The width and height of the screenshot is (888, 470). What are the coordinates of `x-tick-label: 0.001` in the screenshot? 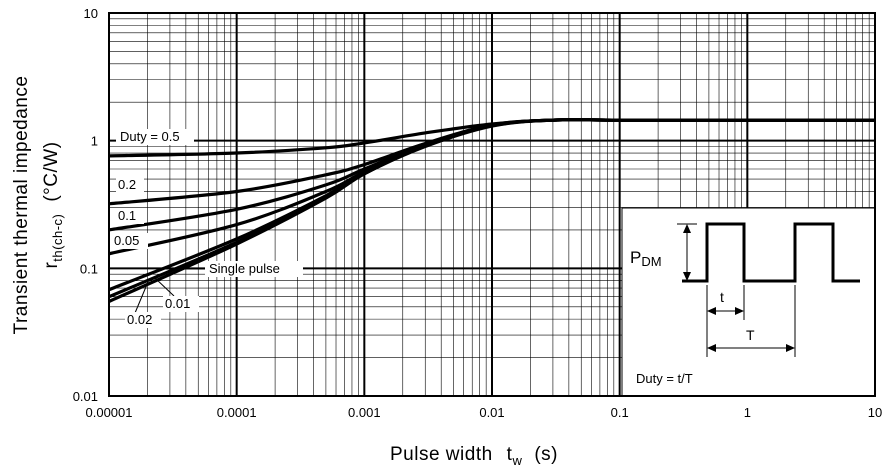 It's located at (364, 412).